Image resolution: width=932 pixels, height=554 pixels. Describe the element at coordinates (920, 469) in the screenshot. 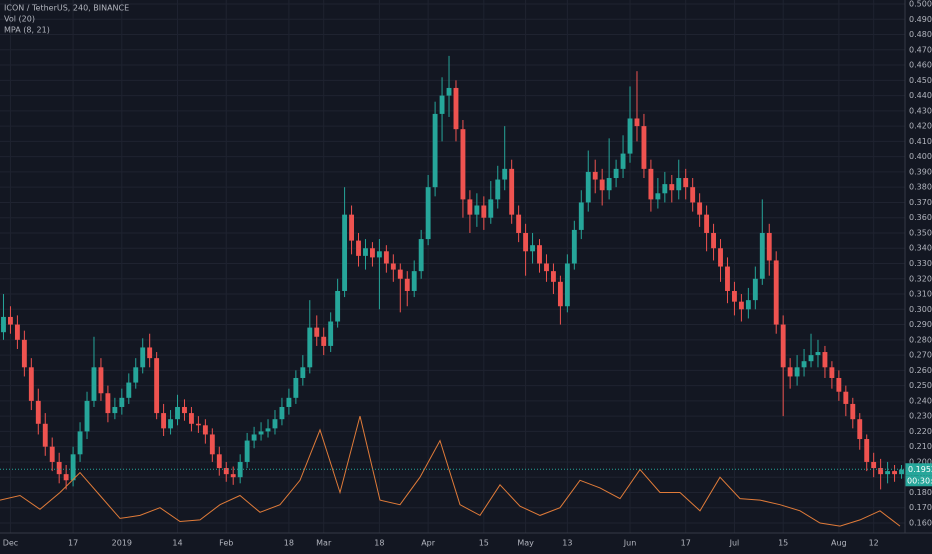

I see `last-price-label: 0.1952` at that location.